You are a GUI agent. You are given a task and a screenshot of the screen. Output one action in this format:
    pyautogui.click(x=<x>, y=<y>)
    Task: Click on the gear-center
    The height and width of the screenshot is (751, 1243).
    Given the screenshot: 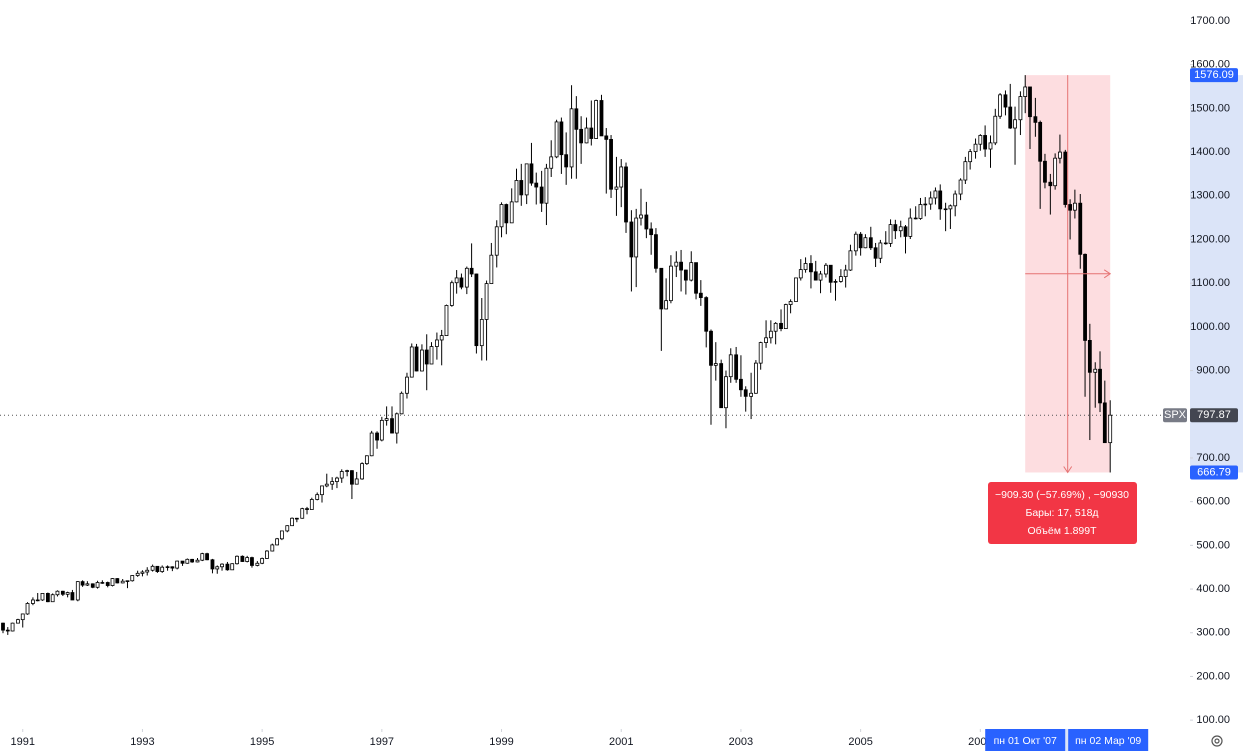 What is the action you would take?
    pyautogui.click(x=1217, y=741)
    